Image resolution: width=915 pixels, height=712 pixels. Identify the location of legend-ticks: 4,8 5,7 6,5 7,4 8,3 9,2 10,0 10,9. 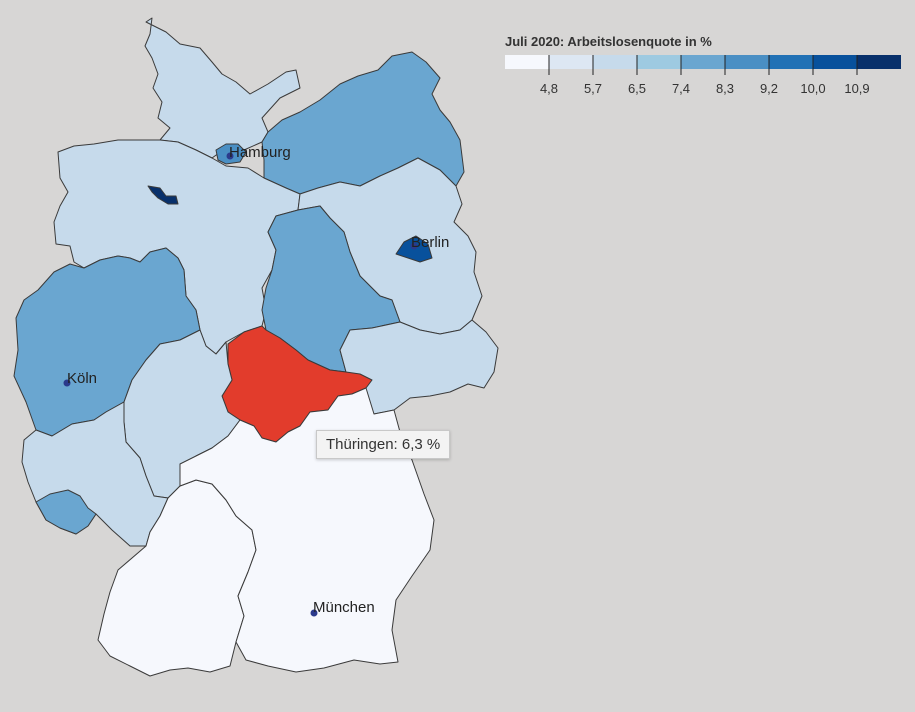
(705, 75).